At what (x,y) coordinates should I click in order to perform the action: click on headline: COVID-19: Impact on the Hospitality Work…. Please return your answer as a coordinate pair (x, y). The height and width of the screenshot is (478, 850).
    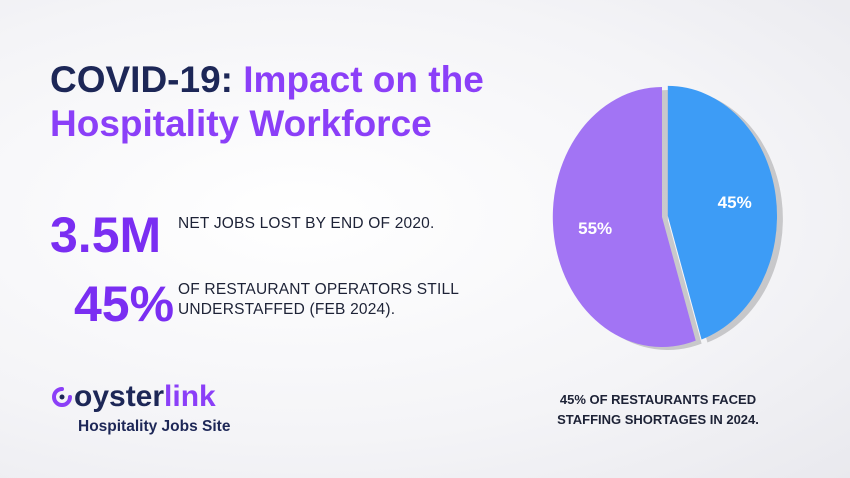
    Looking at the image, I should click on (285, 102).